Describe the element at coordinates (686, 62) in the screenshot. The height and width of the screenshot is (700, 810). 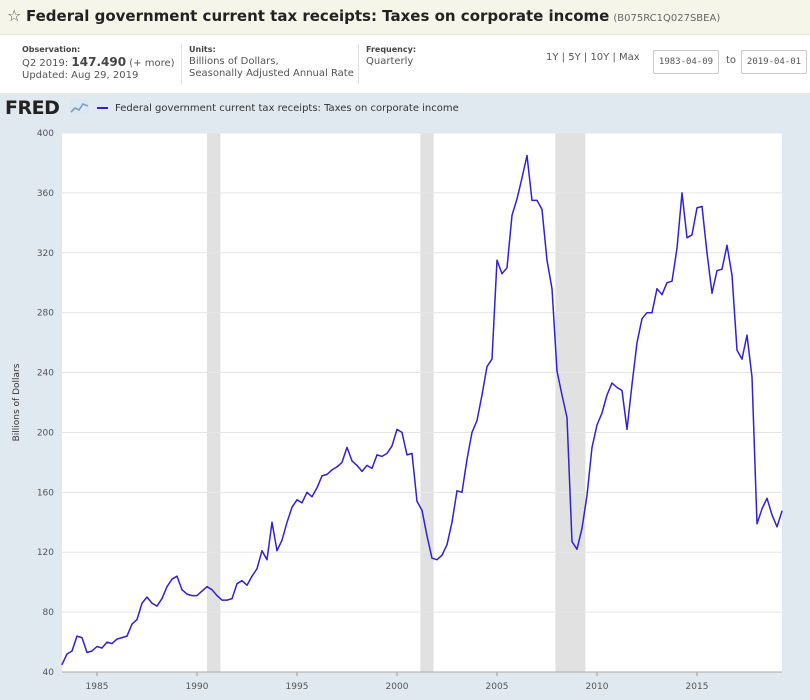
I see `date-from-input: 1983-04-09` at that location.